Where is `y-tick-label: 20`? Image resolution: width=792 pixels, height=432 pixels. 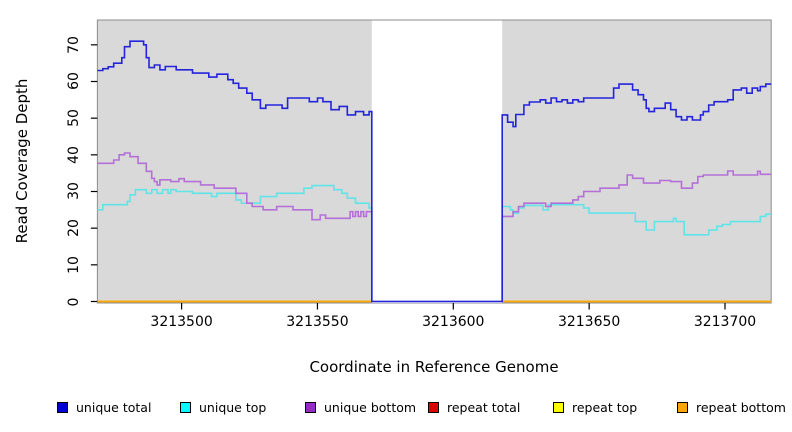 y-tick-label: 20 is located at coordinates (74, 228).